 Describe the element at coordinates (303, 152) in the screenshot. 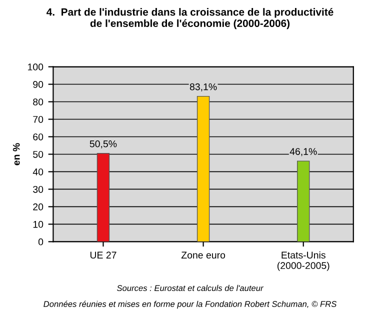

I see `data-label: 46,1%` at that location.